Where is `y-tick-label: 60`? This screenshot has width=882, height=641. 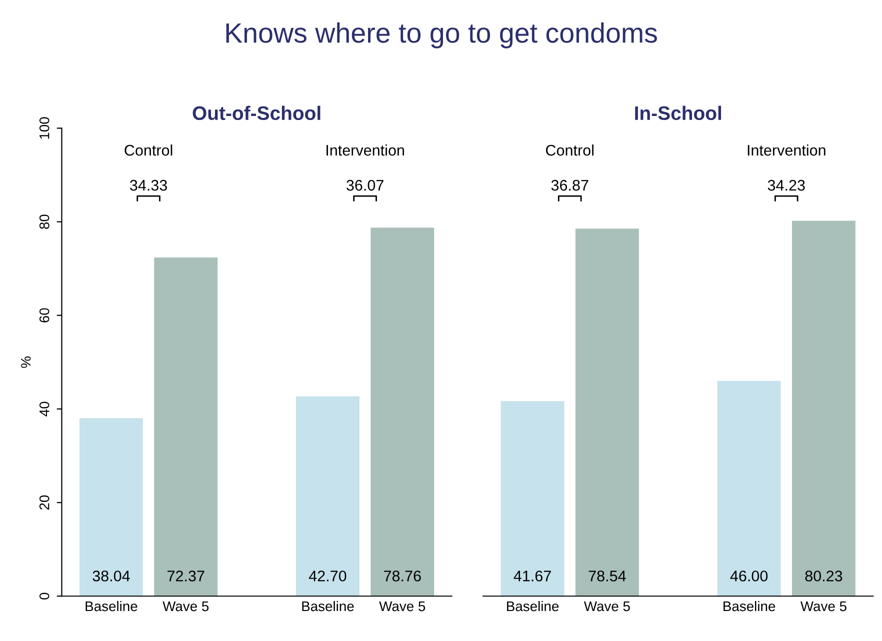
y-tick-label: 60 is located at coordinates (44, 315).